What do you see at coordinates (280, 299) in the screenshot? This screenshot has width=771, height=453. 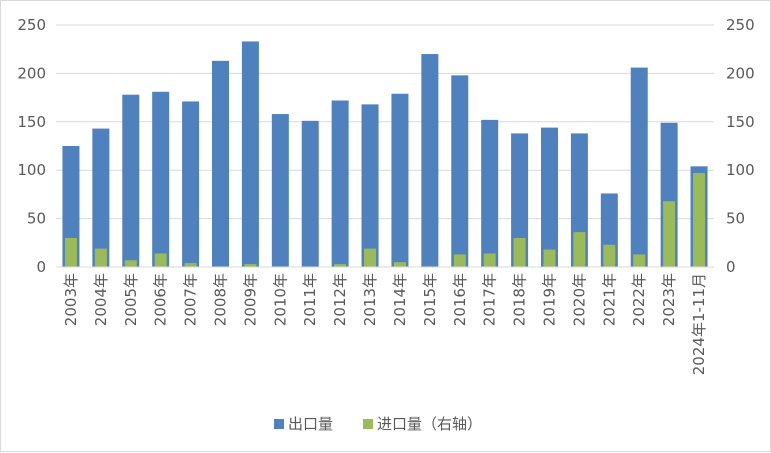 I see `x-tick-label: 2010年` at bounding box center [280, 299].